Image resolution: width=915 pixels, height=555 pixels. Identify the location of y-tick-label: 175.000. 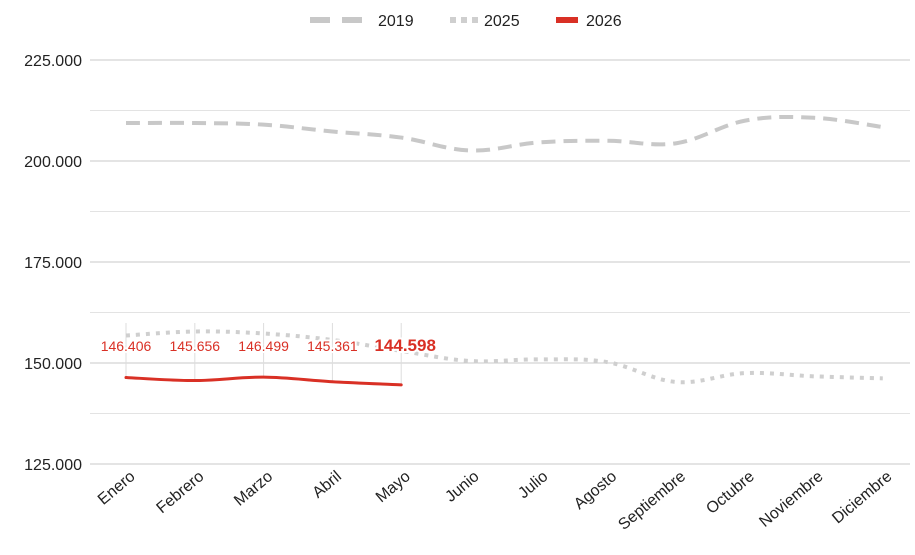
(53, 263).